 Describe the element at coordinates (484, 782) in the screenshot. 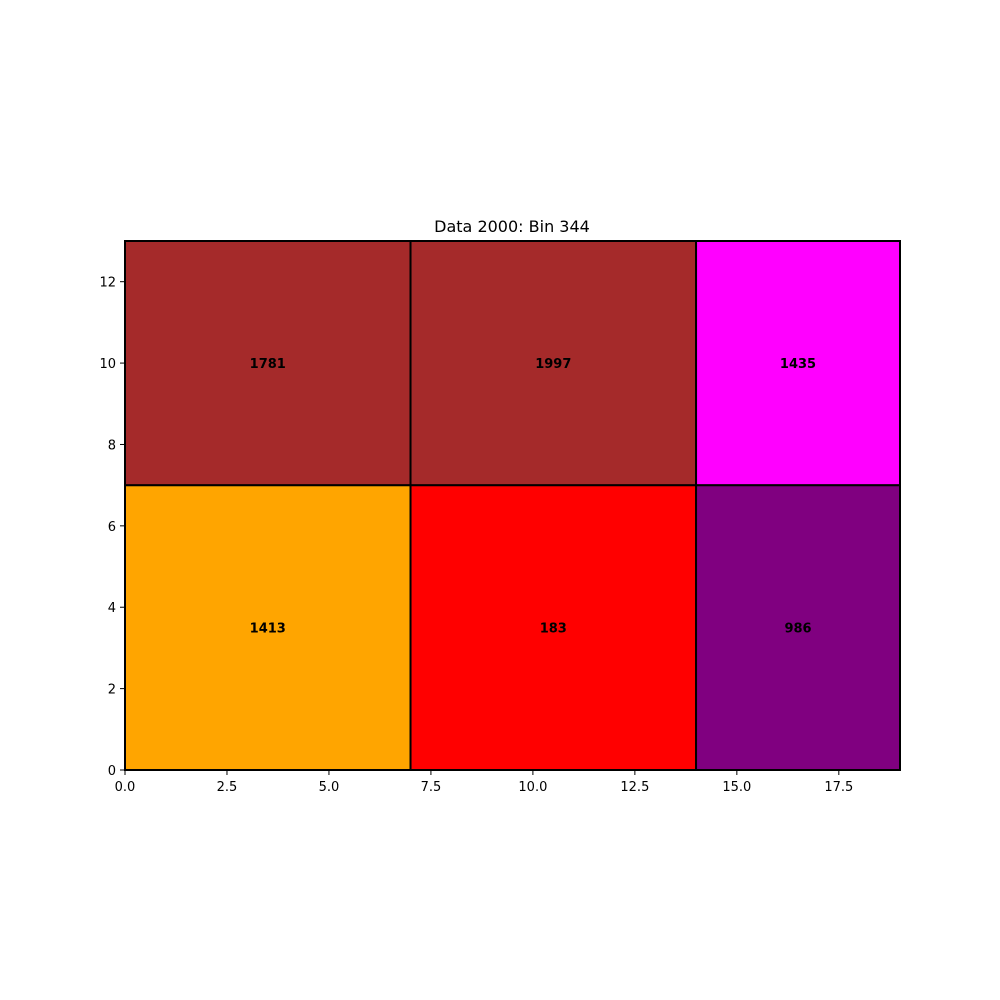

I see `x-axis: 0.0 2.5 5.0 7.5 10.0 12.5 15.0 17.5` at that location.